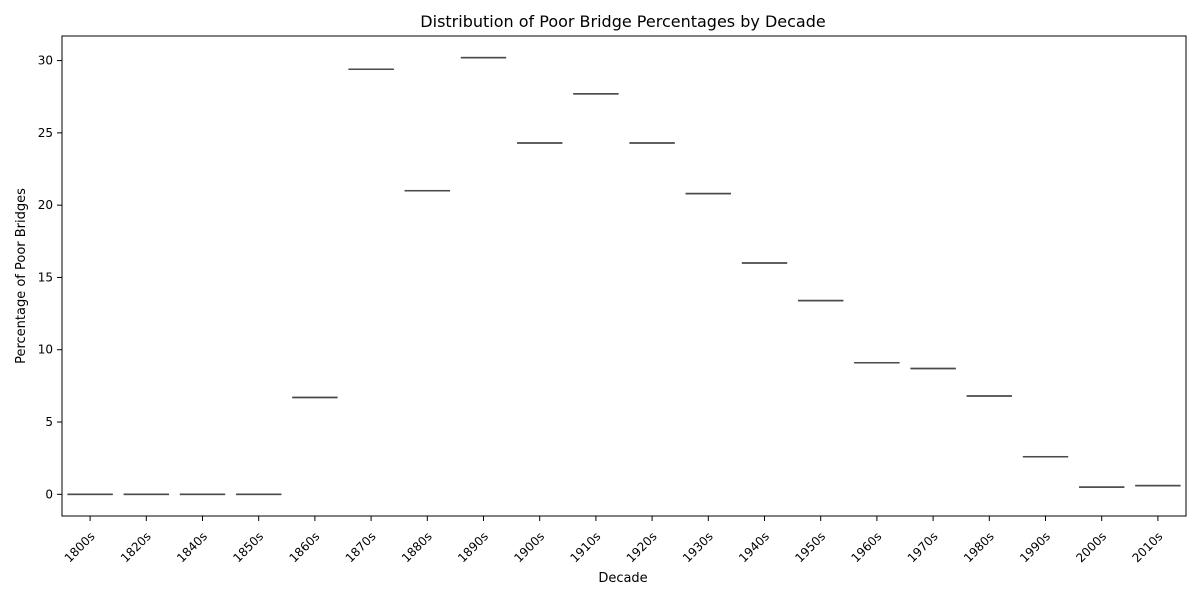 The height and width of the screenshot is (600, 1200). I want to click on x-tick-label: 1890s, so click(473, 547).